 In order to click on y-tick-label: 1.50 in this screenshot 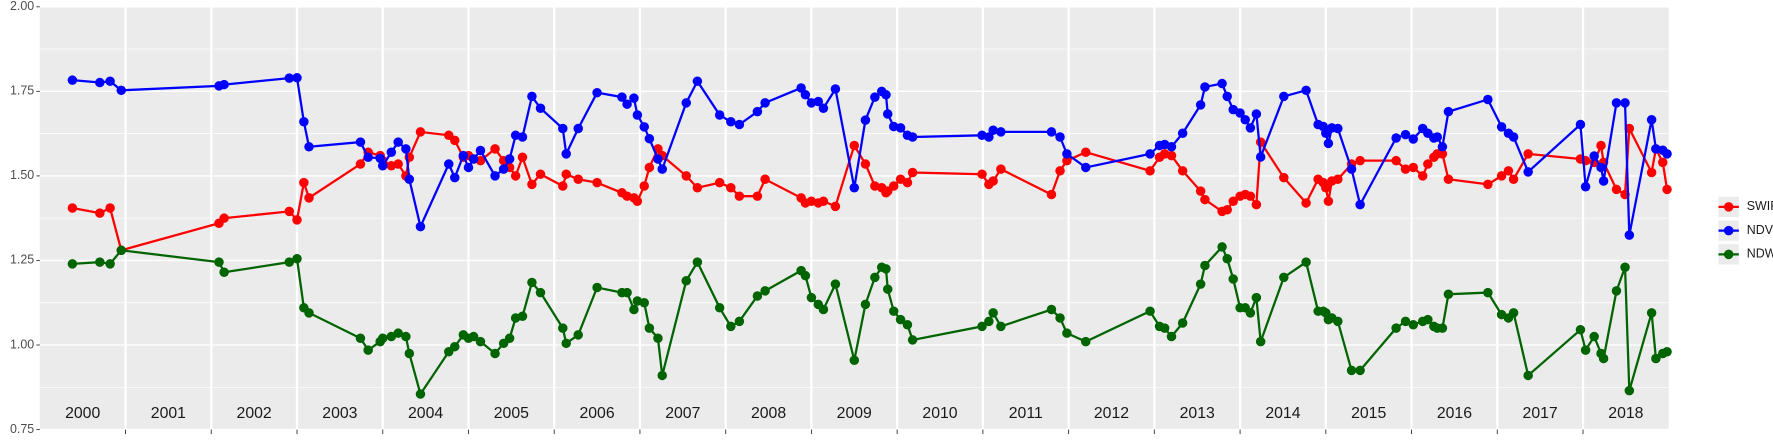, I will do `click(22, 175)`.